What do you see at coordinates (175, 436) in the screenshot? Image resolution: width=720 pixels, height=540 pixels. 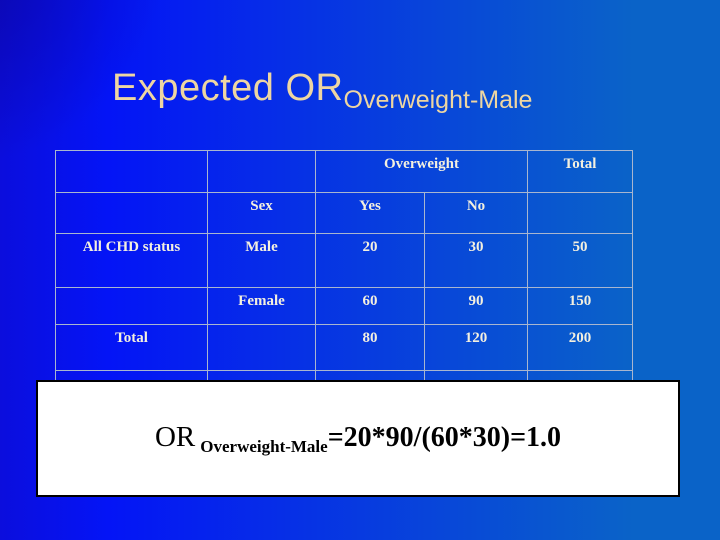 I see `formula-prefix: OR` at bounding box center [175, 436].